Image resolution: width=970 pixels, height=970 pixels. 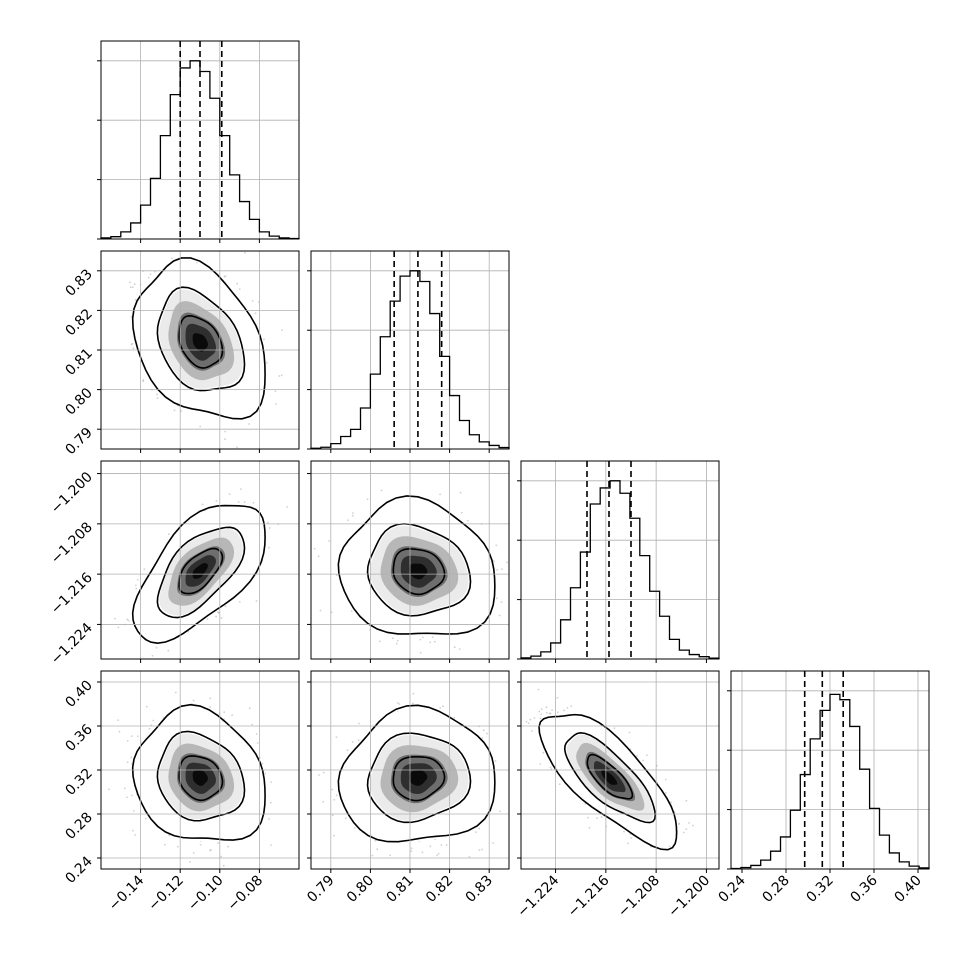 I want to click on x-tick-label: −0.14, so click(x=127, y=893).